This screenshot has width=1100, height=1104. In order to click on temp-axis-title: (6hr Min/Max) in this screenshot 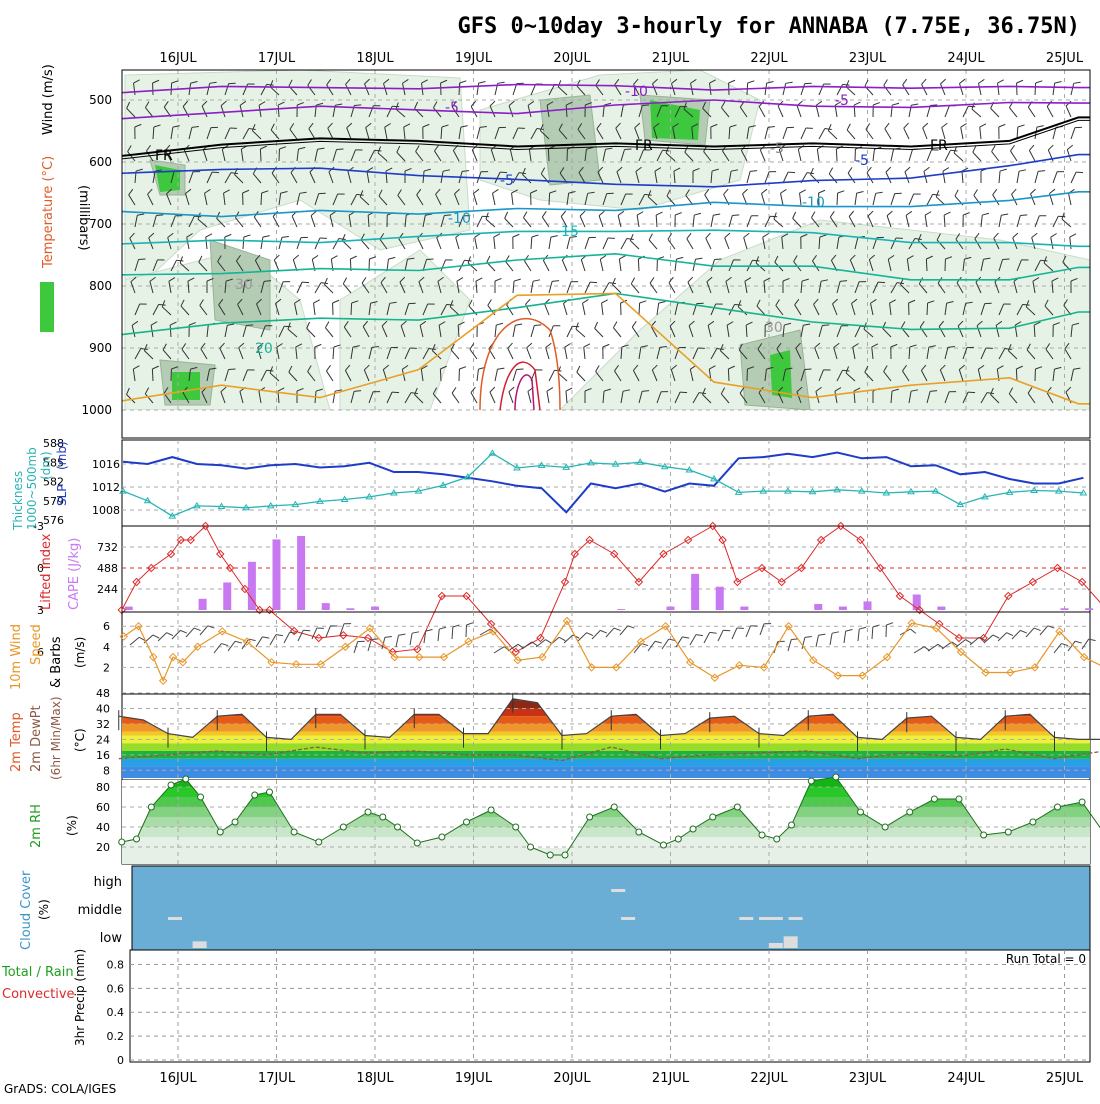, I will do `click(56, 739)`.